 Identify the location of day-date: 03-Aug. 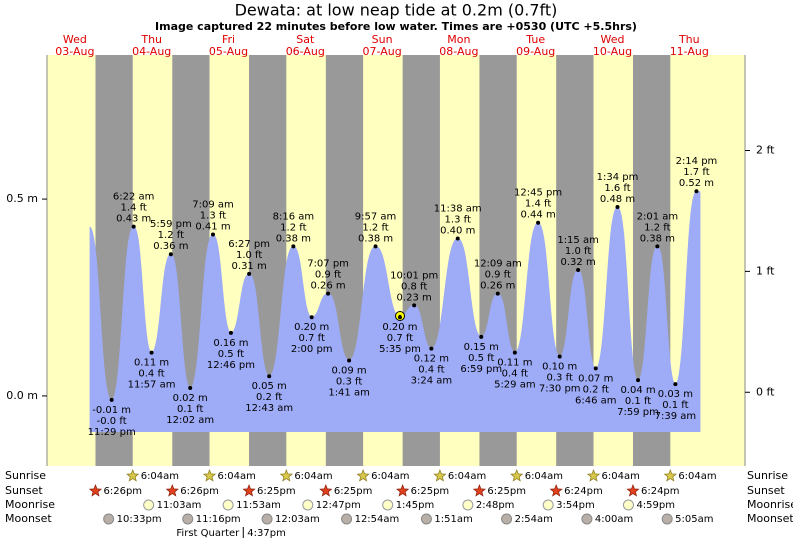
(74, 51).